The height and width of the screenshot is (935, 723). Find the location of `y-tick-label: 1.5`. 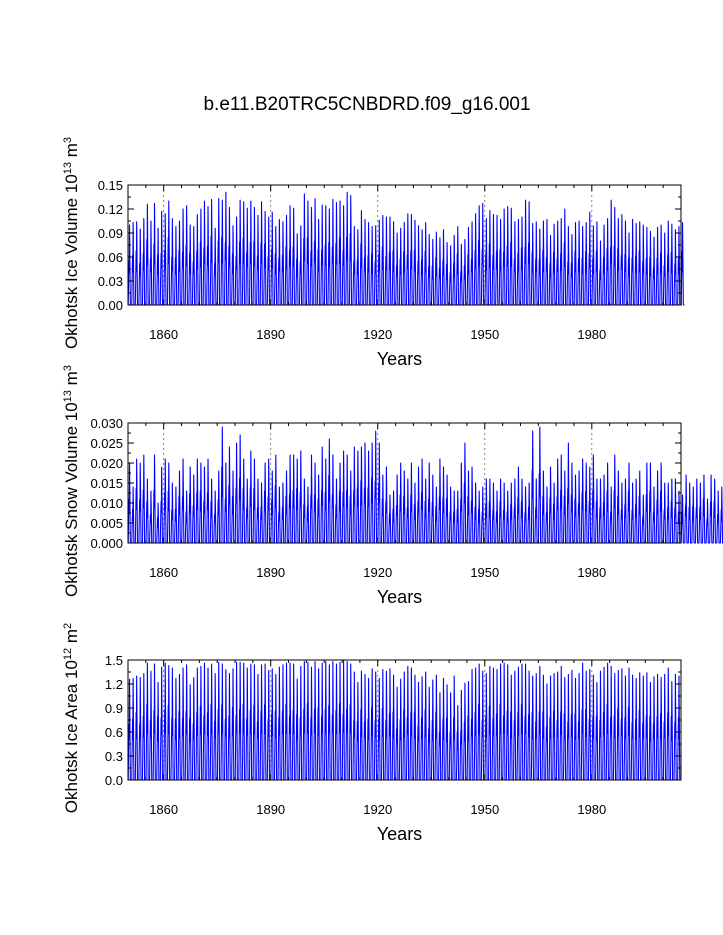

y-tick-label: 1.5 is located at coordinates (114, 660).